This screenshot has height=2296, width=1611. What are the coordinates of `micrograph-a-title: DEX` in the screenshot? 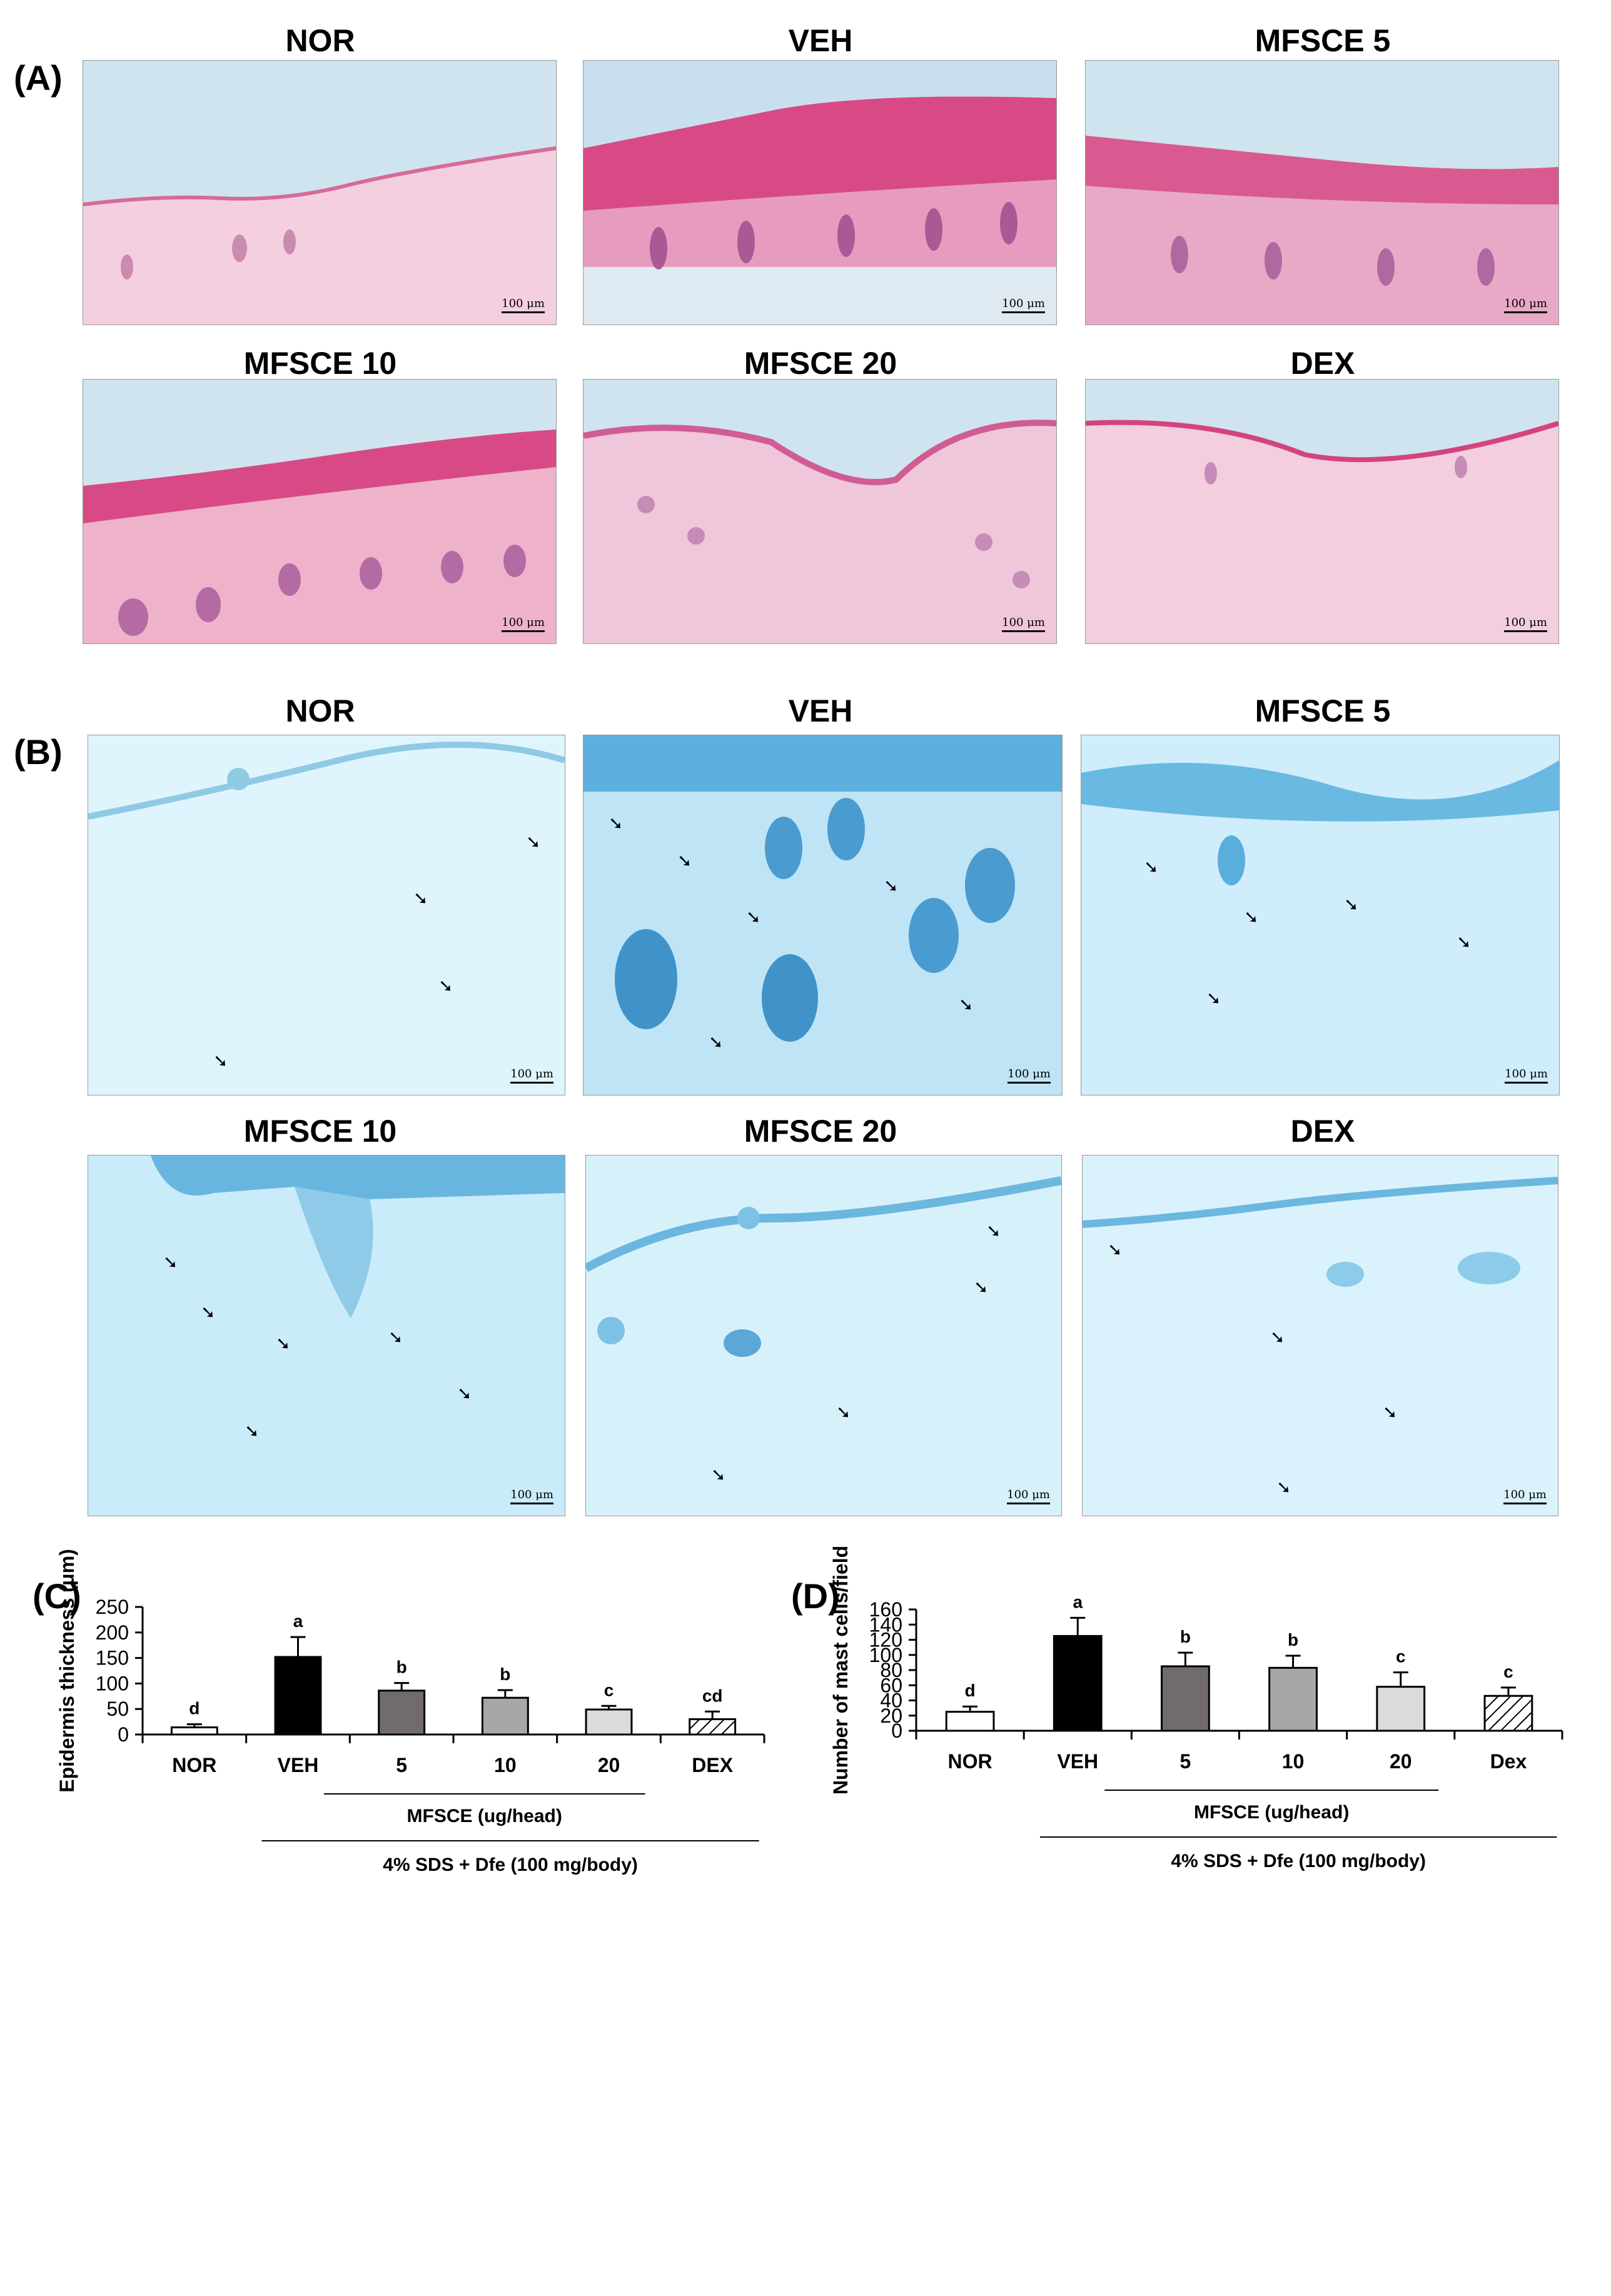 It's located at (1322, 363).